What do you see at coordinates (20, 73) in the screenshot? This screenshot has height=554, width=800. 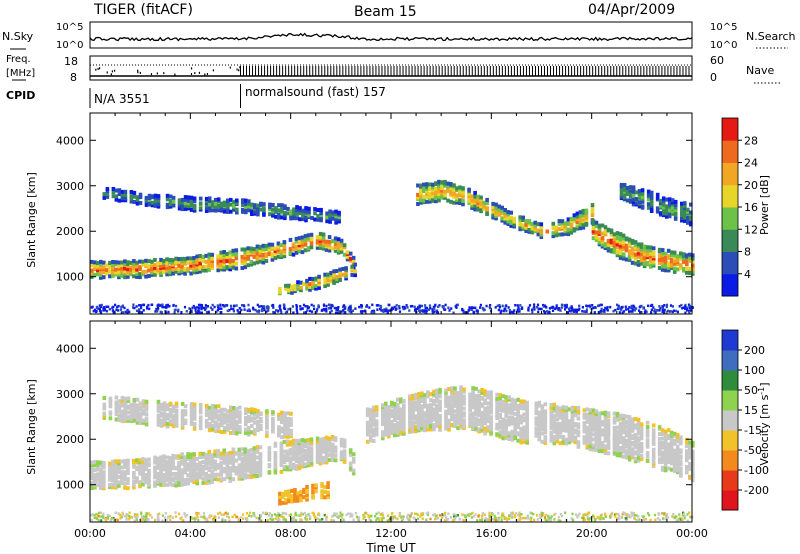 I see `freq-label-2: [MHz]` at bounding box center [20, 73].